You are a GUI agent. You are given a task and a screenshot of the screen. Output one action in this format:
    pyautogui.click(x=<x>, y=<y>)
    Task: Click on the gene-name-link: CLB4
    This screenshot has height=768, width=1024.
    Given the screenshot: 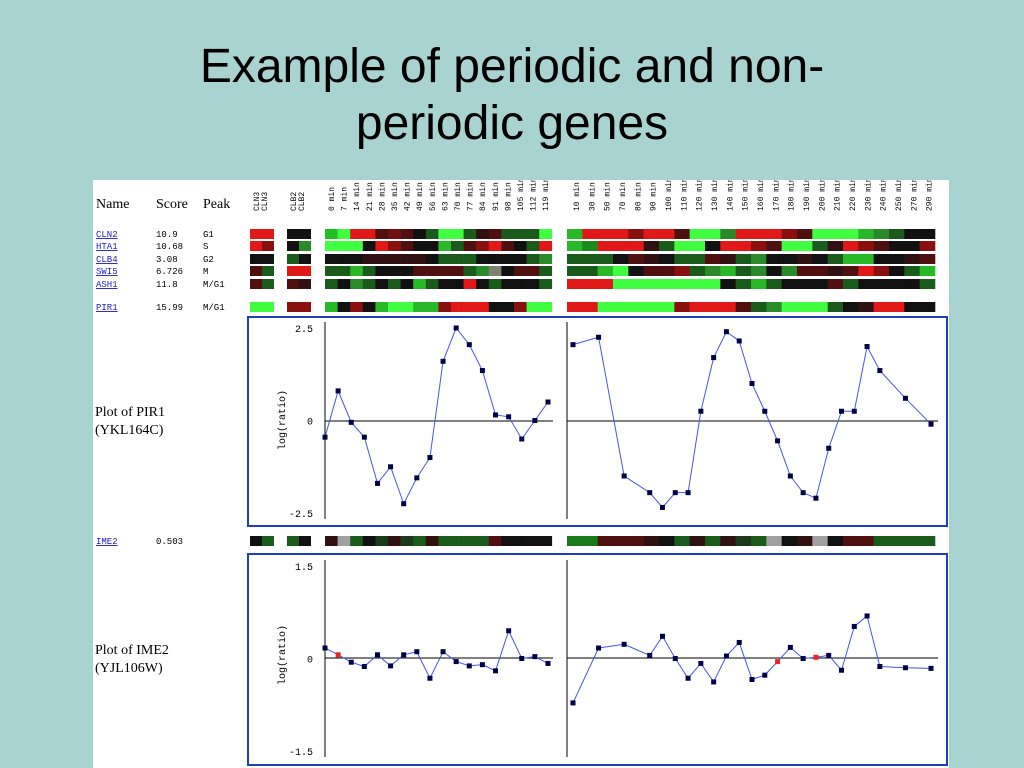 What is the action you would take?
    pyautogui.click(x=107, y=260)
    